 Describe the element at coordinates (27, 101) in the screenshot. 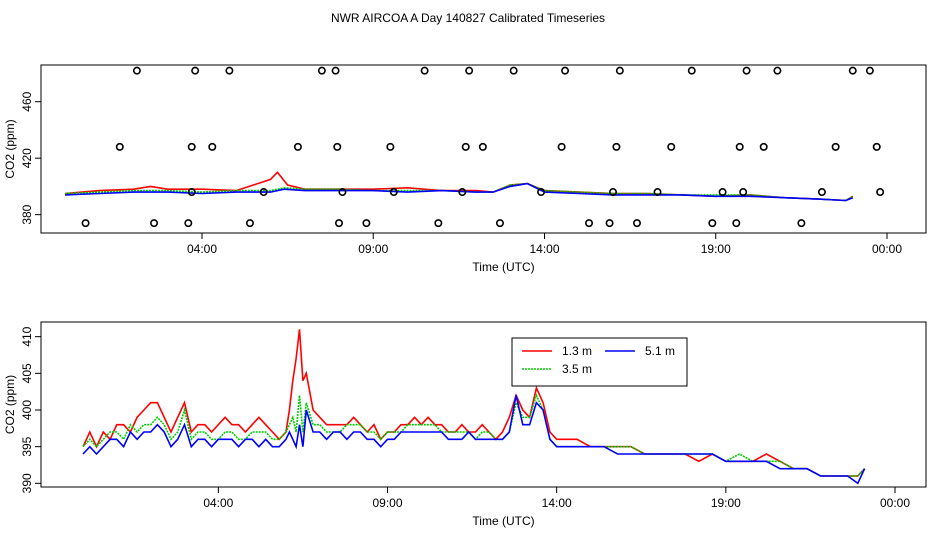

I see `y-tick-label: 460` at that location.